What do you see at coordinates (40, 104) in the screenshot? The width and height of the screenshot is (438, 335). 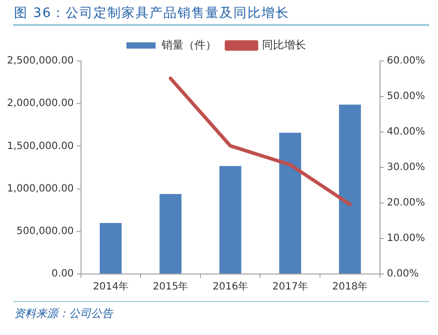 I see `y-tick-label: 2,000,000.00` at bounding box center [40, 104].